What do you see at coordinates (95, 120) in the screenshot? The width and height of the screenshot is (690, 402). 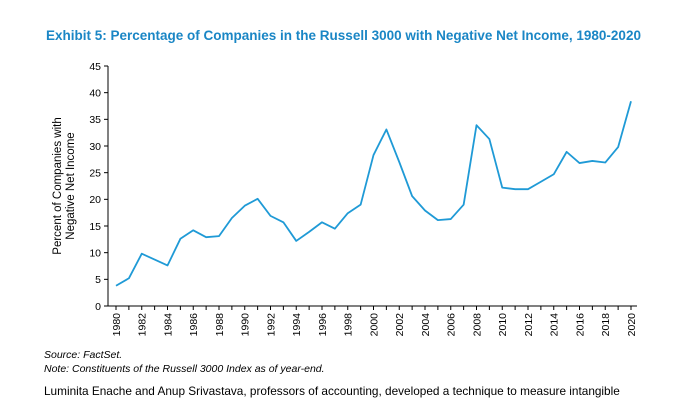 I see `y-tick-label: 35` at bounding box center [95, 120].